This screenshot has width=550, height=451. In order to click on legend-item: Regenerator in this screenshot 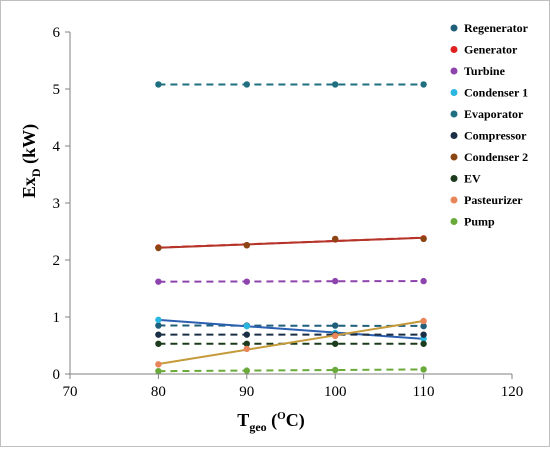, I will do `click(489, 28)`.